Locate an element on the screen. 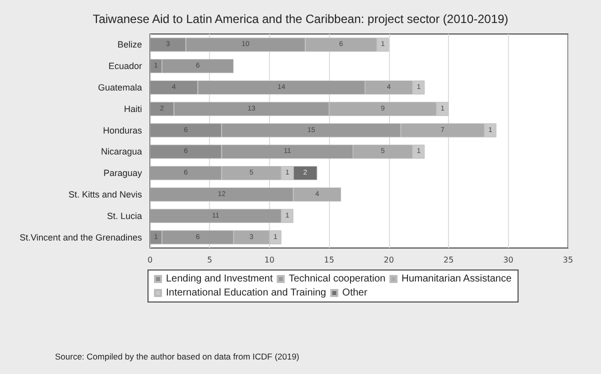 The width and height of the screenshot is (601, 374). y-tick-label: Nicaragua is located at coordinates (121, 151).